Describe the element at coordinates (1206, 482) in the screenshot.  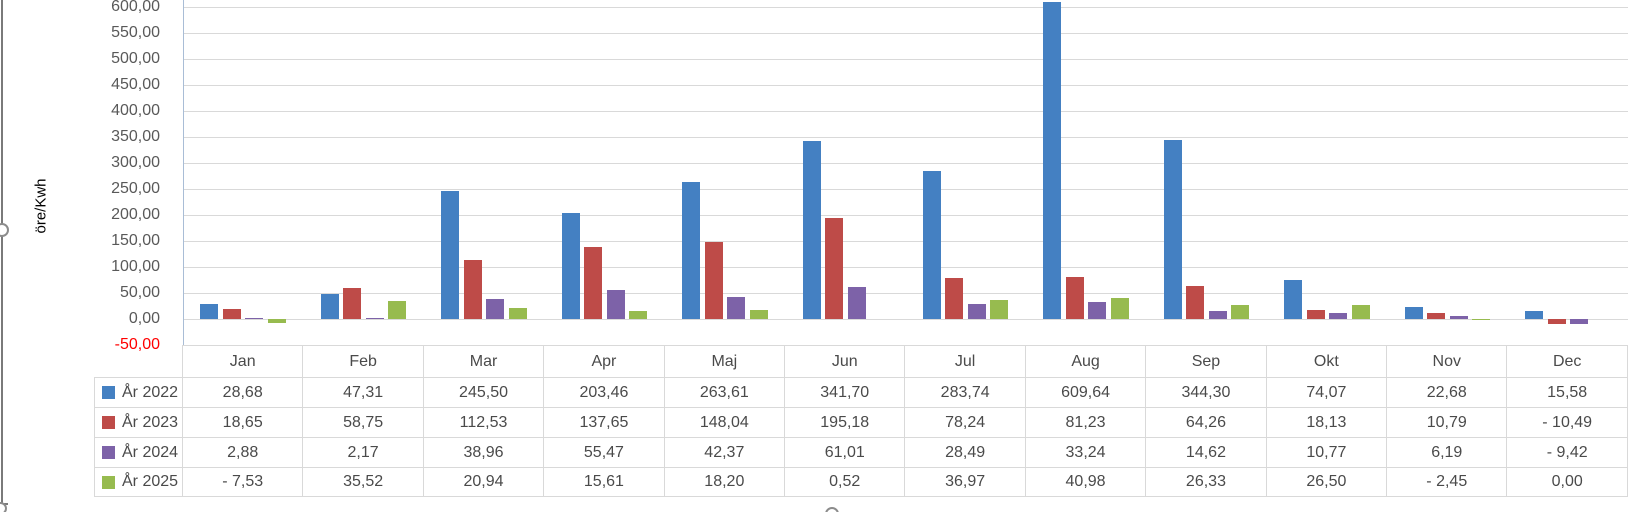
I see `table-cell--r-2025-sep: 26,33` at that location.